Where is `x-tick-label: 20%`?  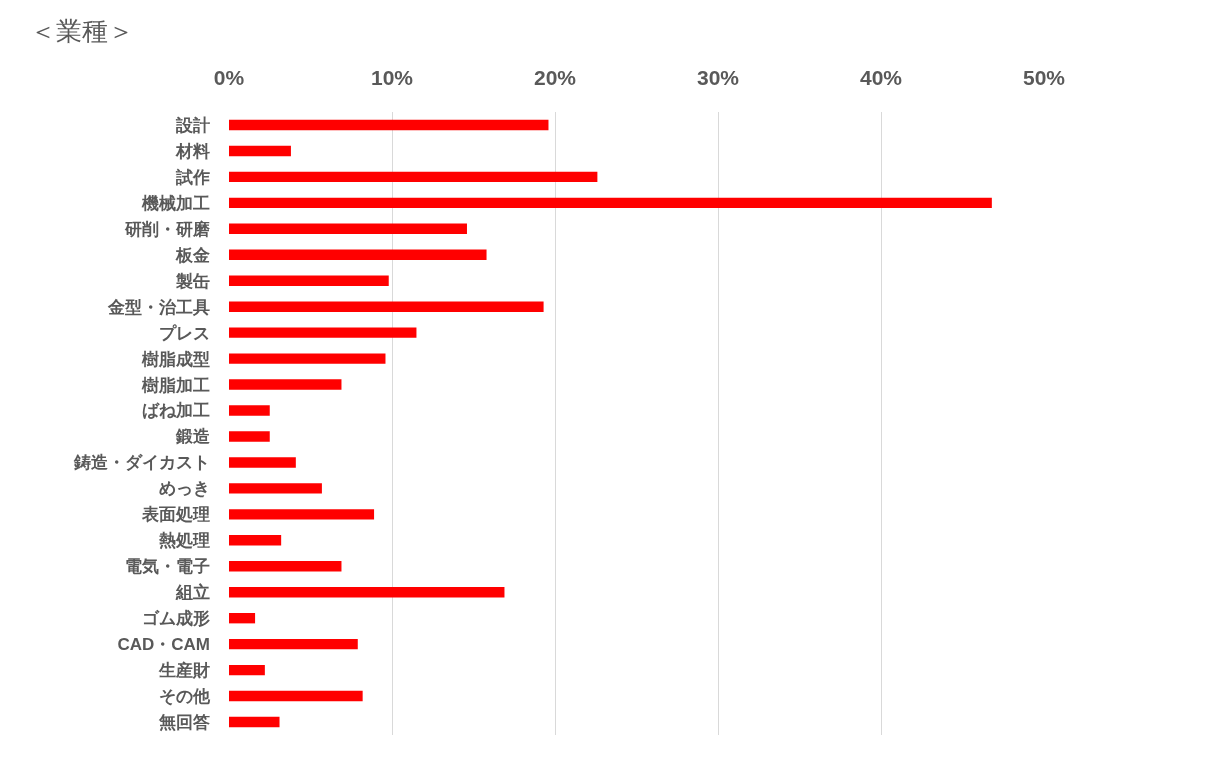
x-tick-label: 20% is located at coordinates (555, 77).